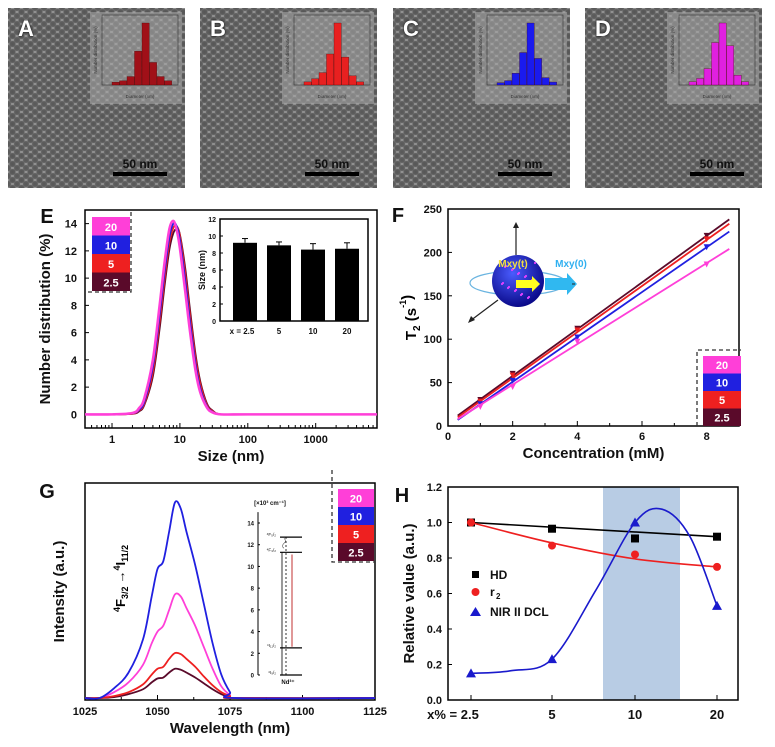 This screenshot has height=747, width=775. I want to click on spectrum-2.5, so click(230, 683).